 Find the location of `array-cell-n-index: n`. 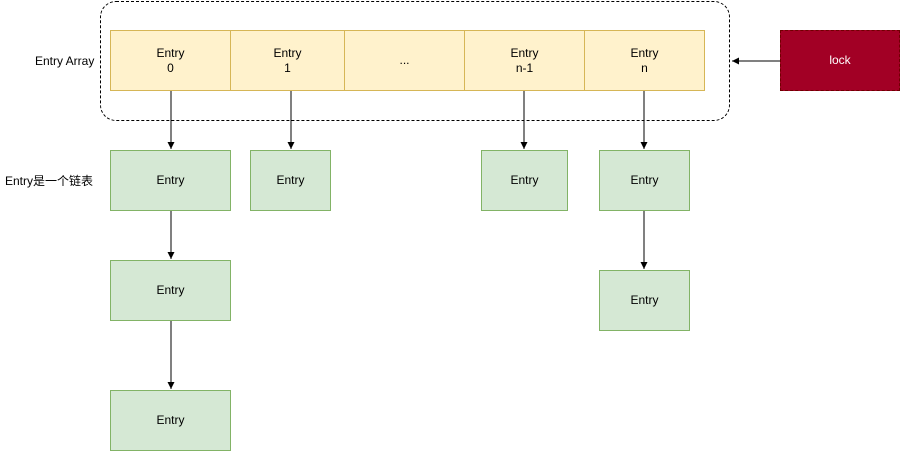

array-cell-n-index: n is located at coordinates (644, 67).